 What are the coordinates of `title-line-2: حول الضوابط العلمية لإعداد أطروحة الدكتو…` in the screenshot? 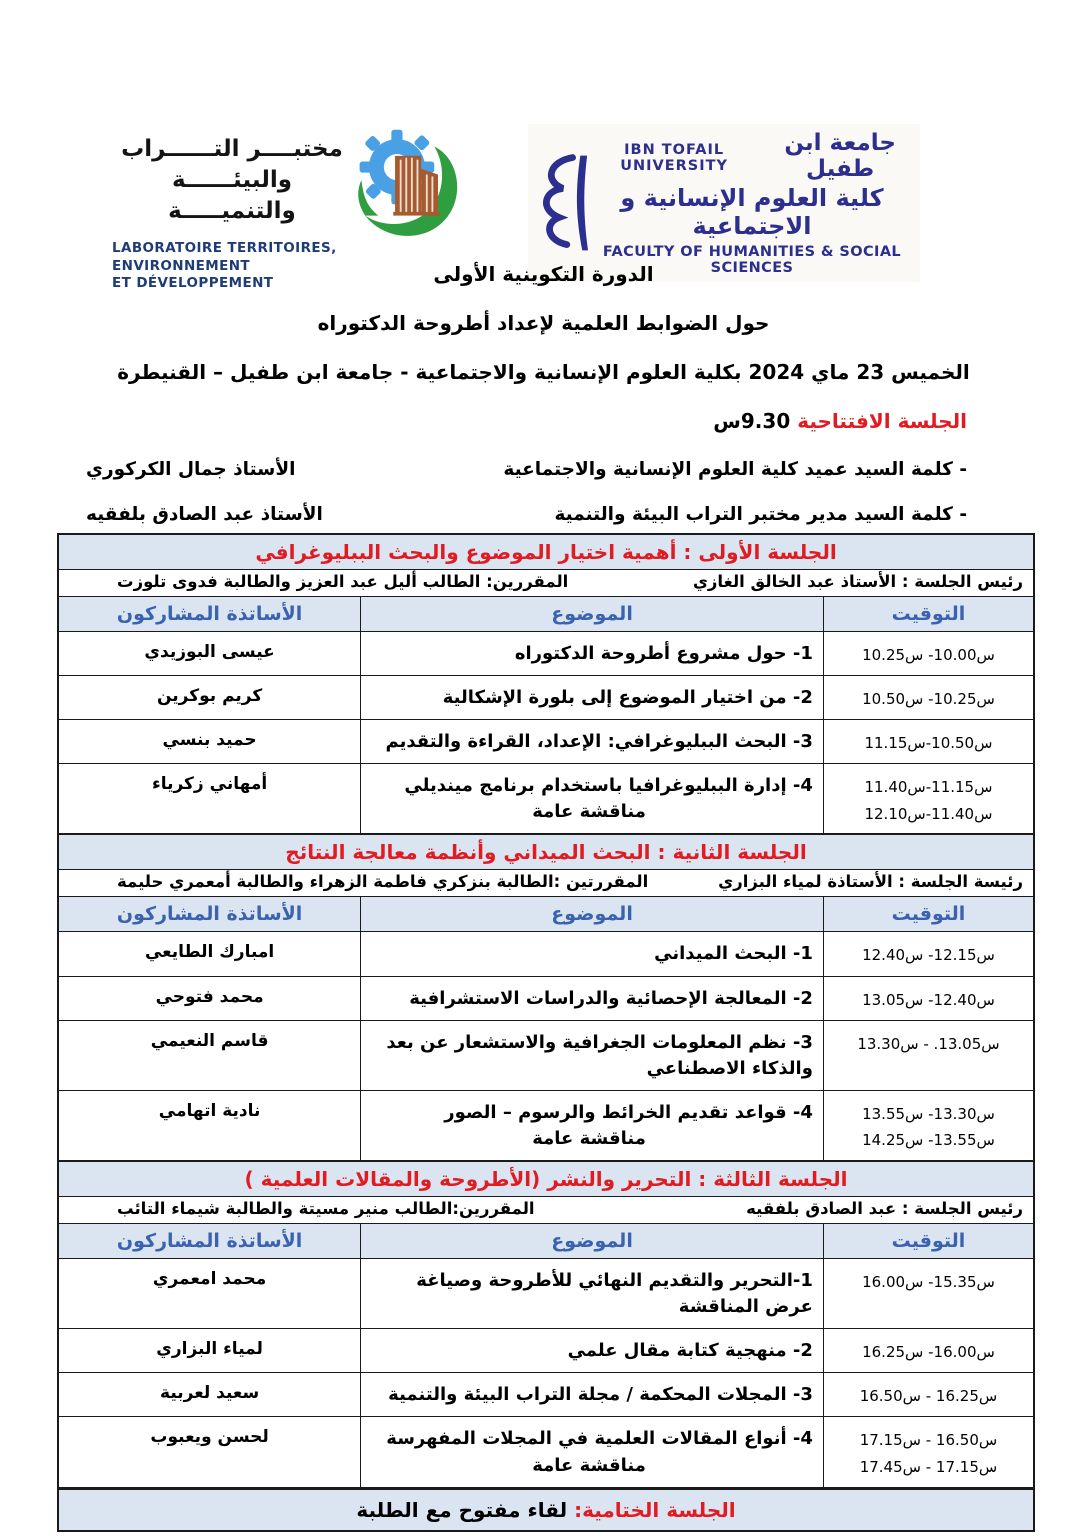 It's located at (543, 323).